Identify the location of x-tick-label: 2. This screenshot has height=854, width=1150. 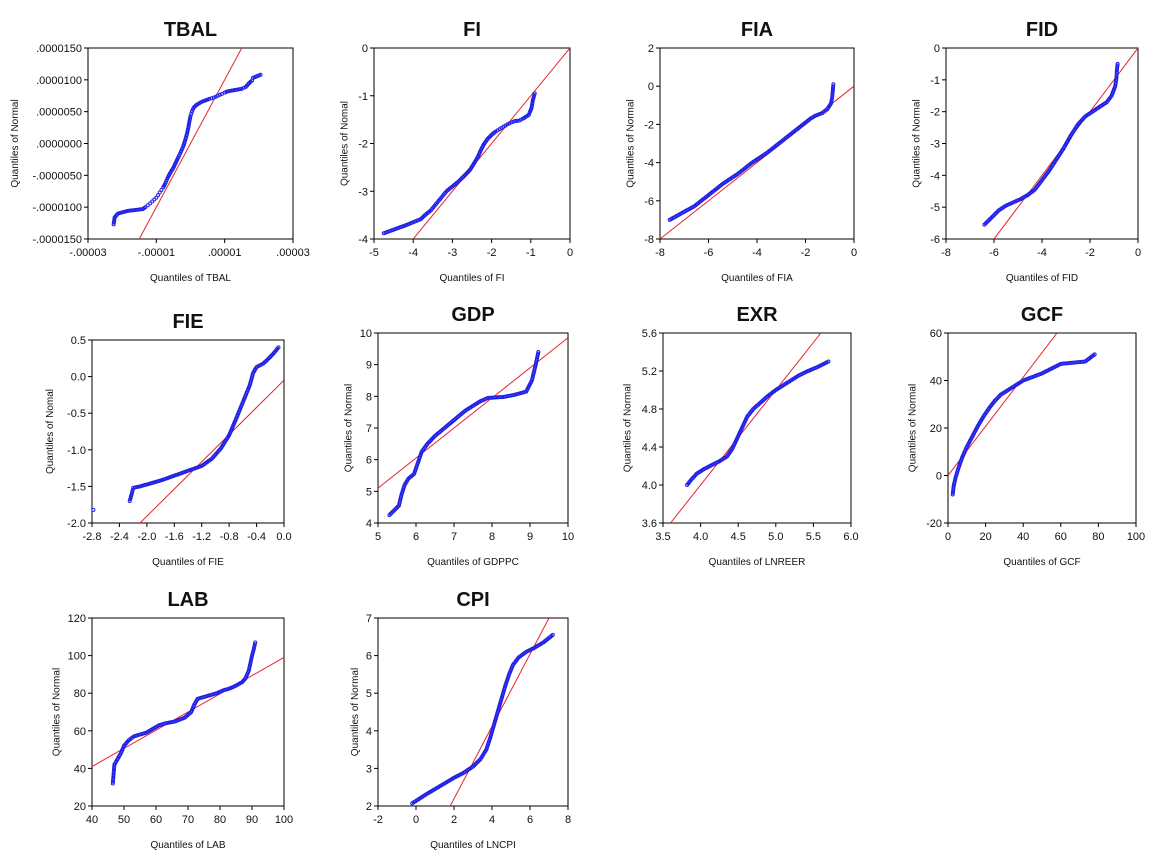
(454, 820).